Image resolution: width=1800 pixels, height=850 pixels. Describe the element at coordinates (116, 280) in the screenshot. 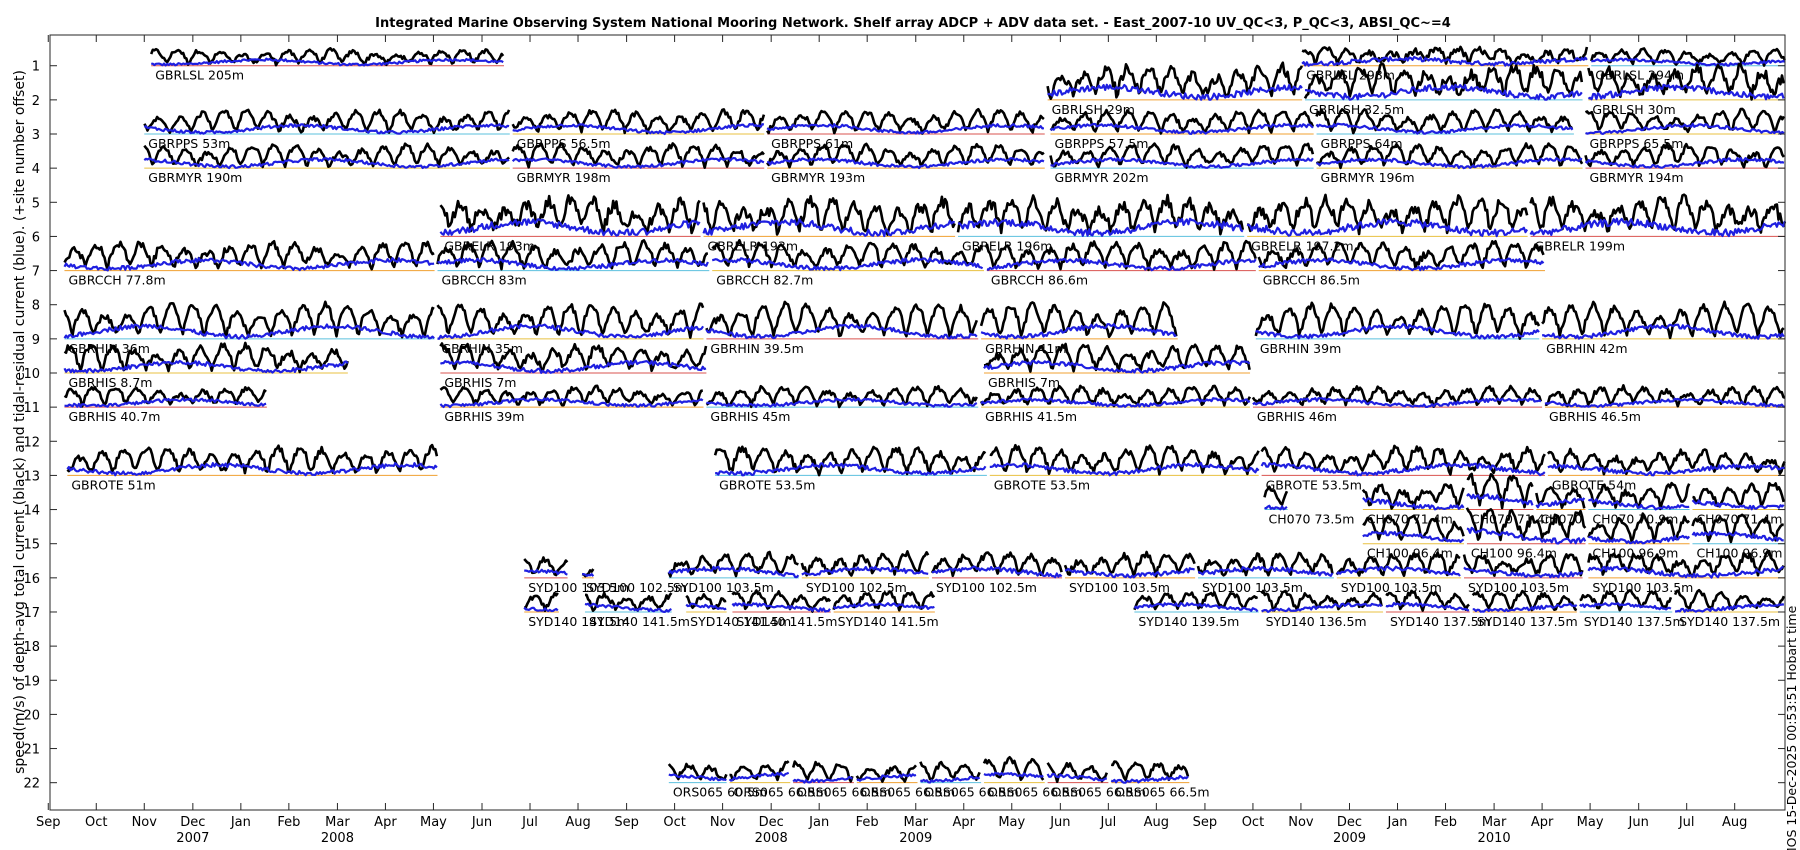

I see `deployment-label: GBRCCH 77.8m` at that location.